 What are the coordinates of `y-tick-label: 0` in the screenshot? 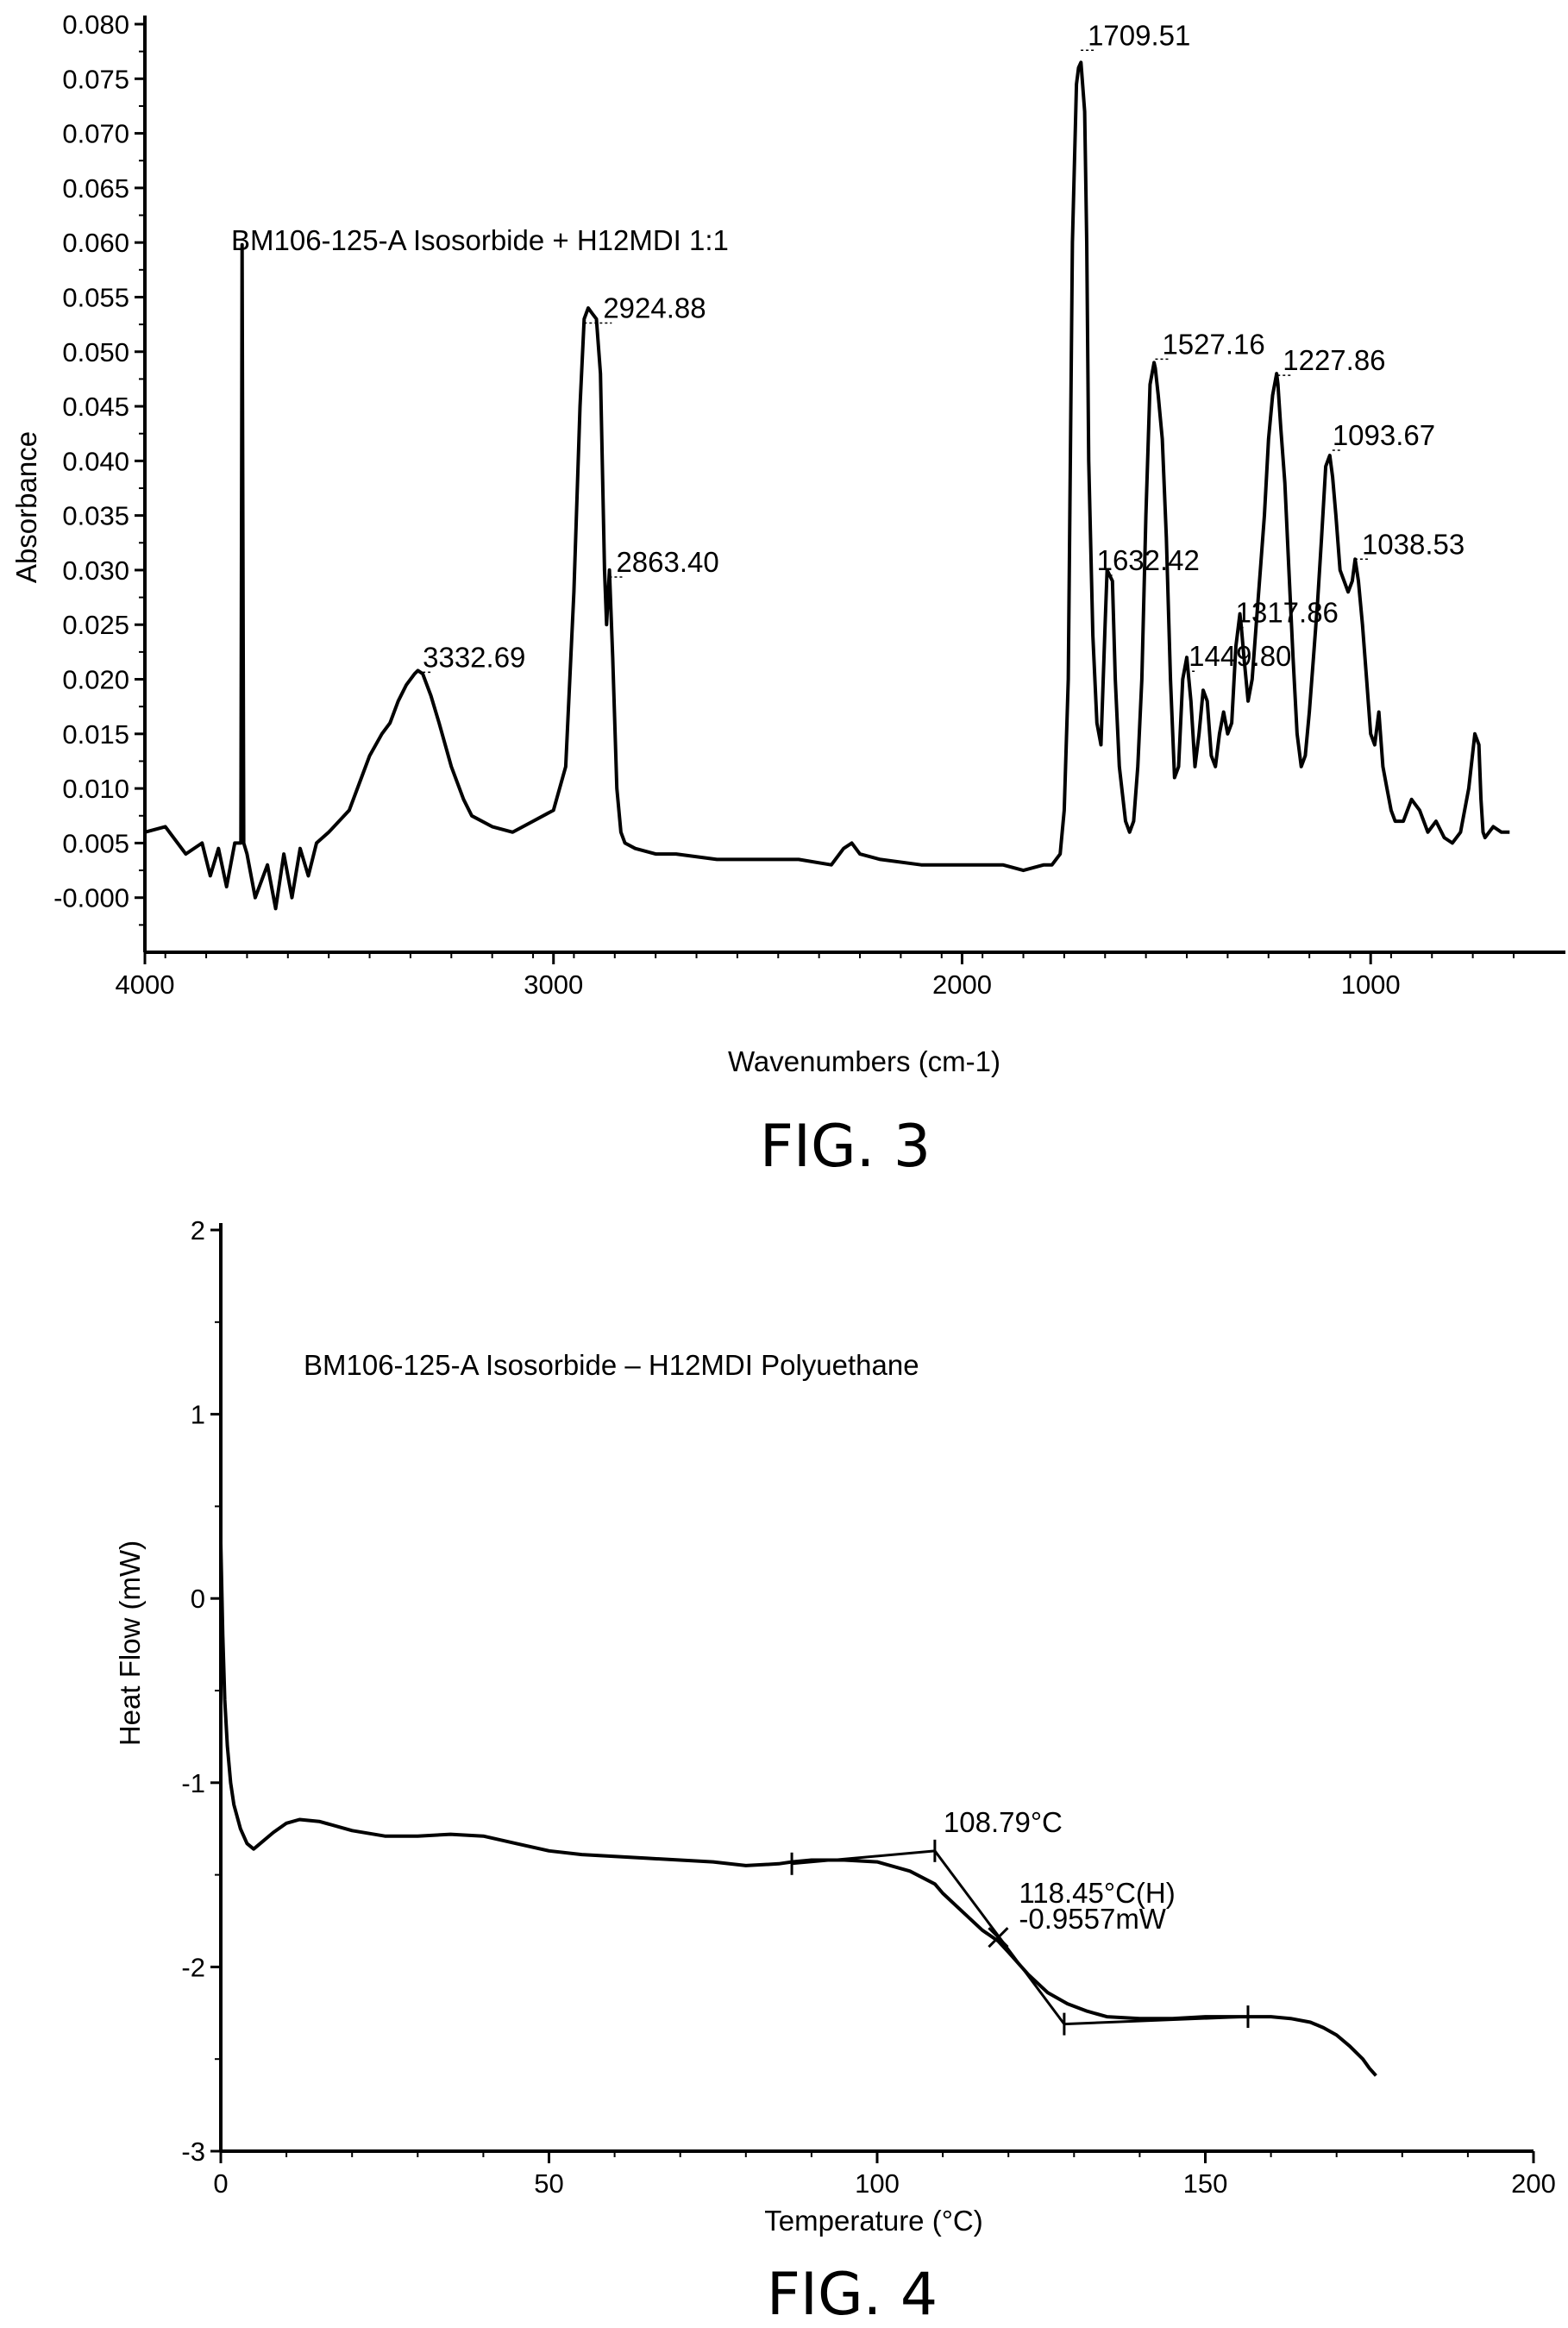 It's located at (198, 1599).